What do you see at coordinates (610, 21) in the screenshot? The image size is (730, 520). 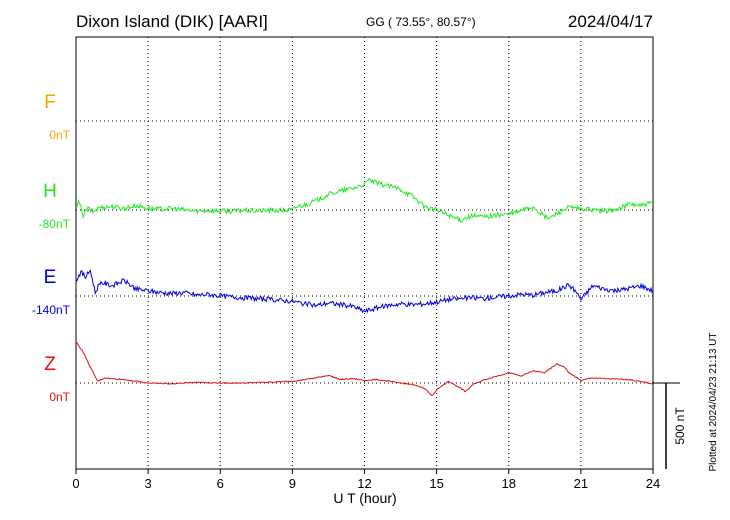 I see `date-label: 2024/04/17` at bounding box center [610, 21].